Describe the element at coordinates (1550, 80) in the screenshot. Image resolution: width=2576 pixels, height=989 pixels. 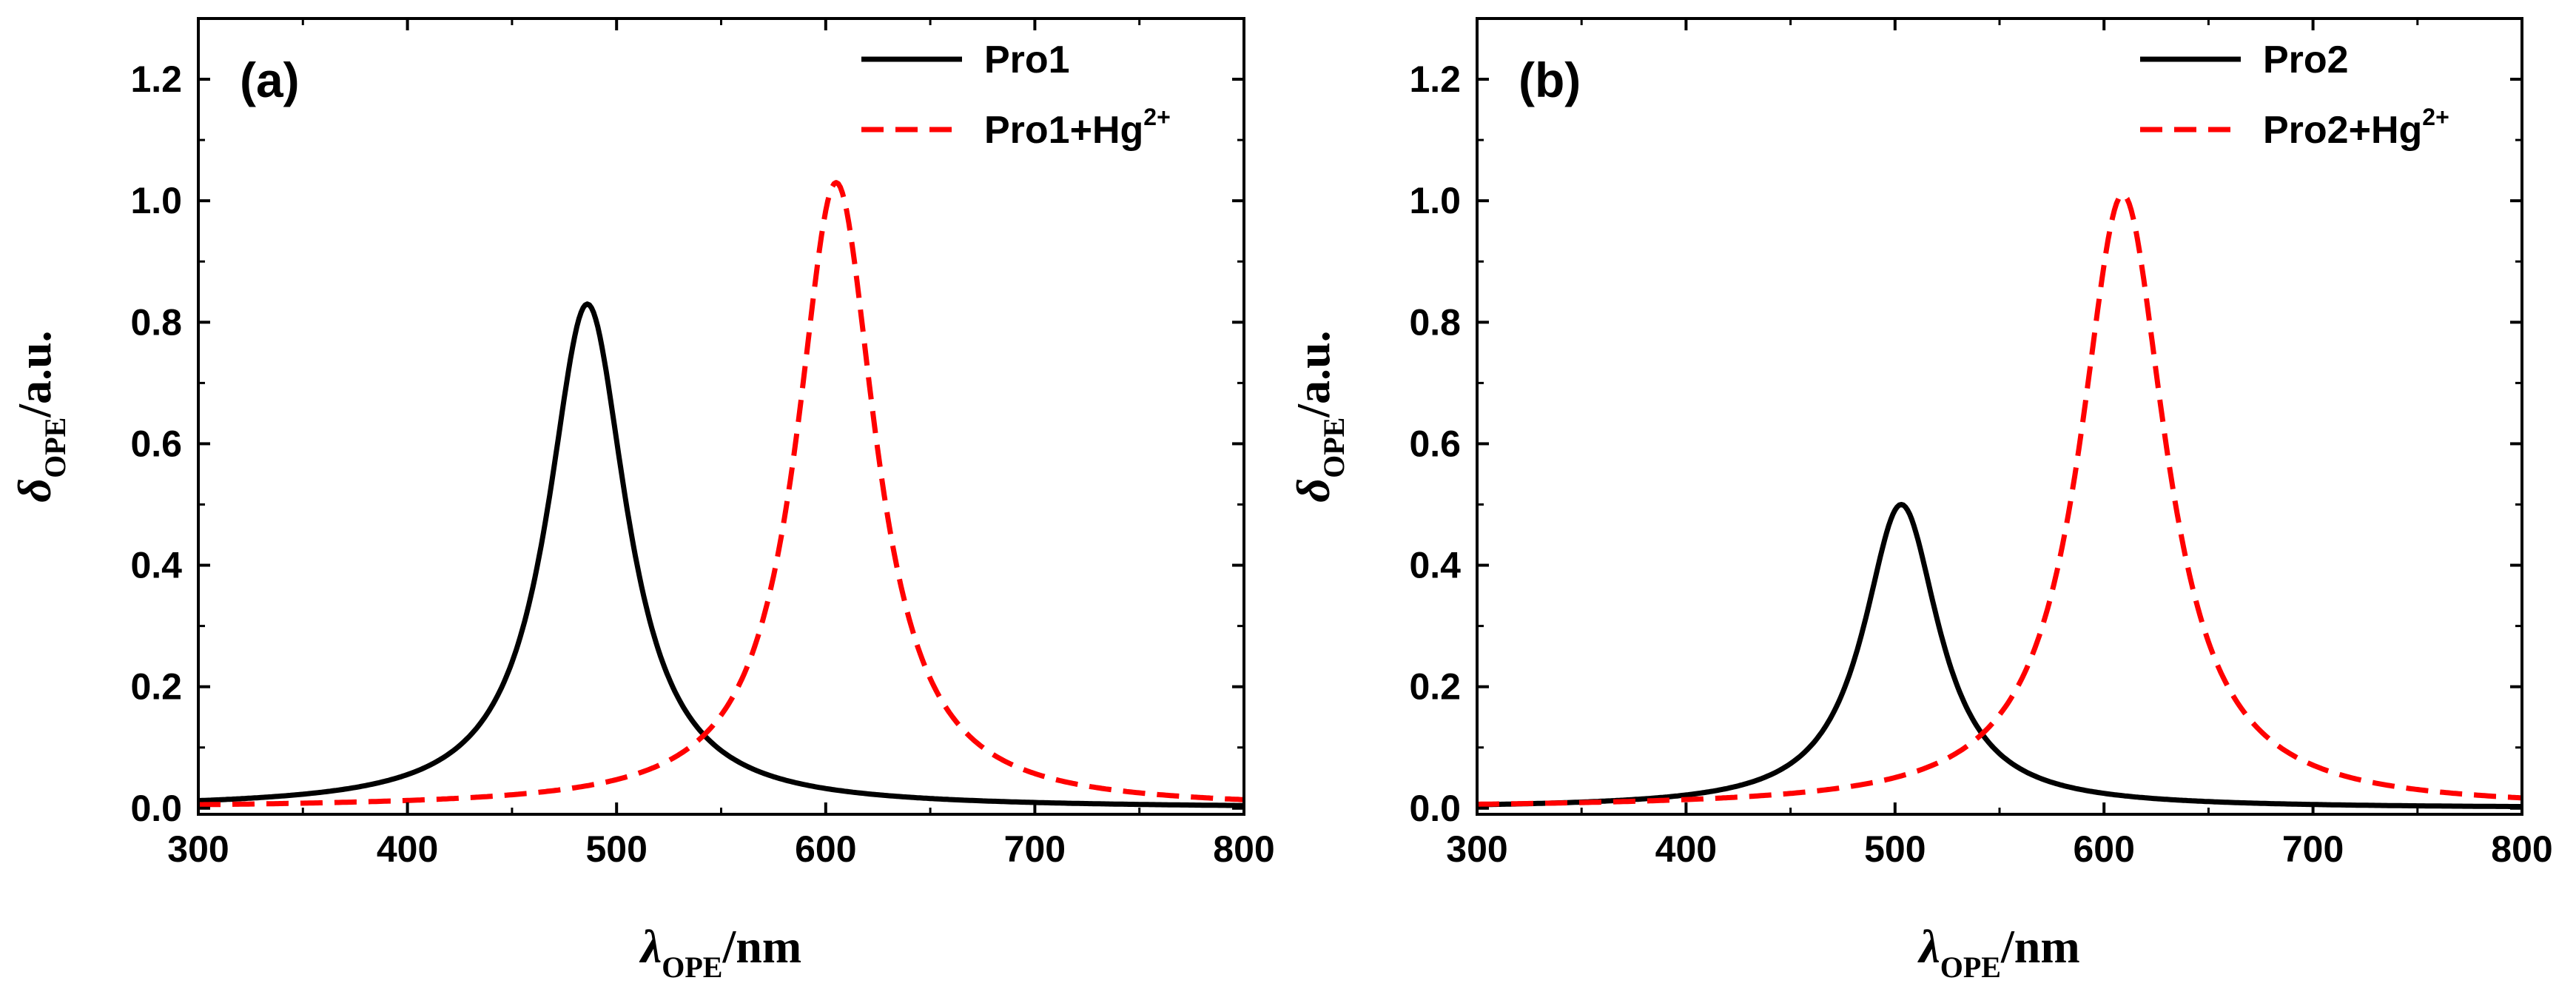
I see `panel-label: (b)` at that location.